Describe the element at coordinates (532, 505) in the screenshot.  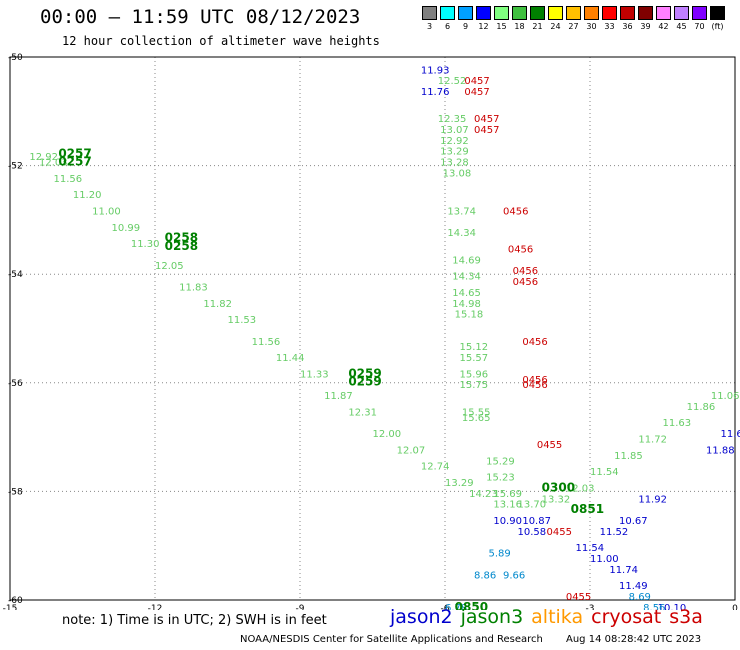
I see `data-point-label: 13.70` at that location.